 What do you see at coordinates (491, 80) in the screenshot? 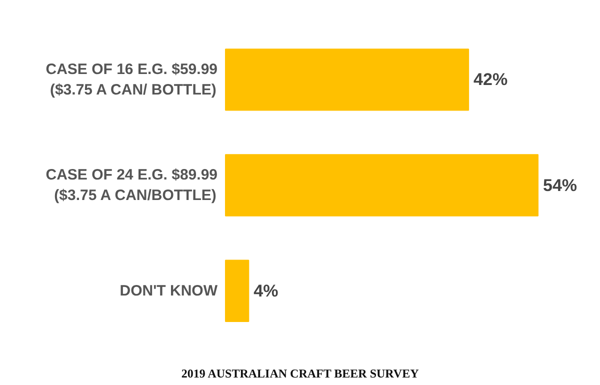
I see `data-label: 42%` at bounding box center [491, 80].